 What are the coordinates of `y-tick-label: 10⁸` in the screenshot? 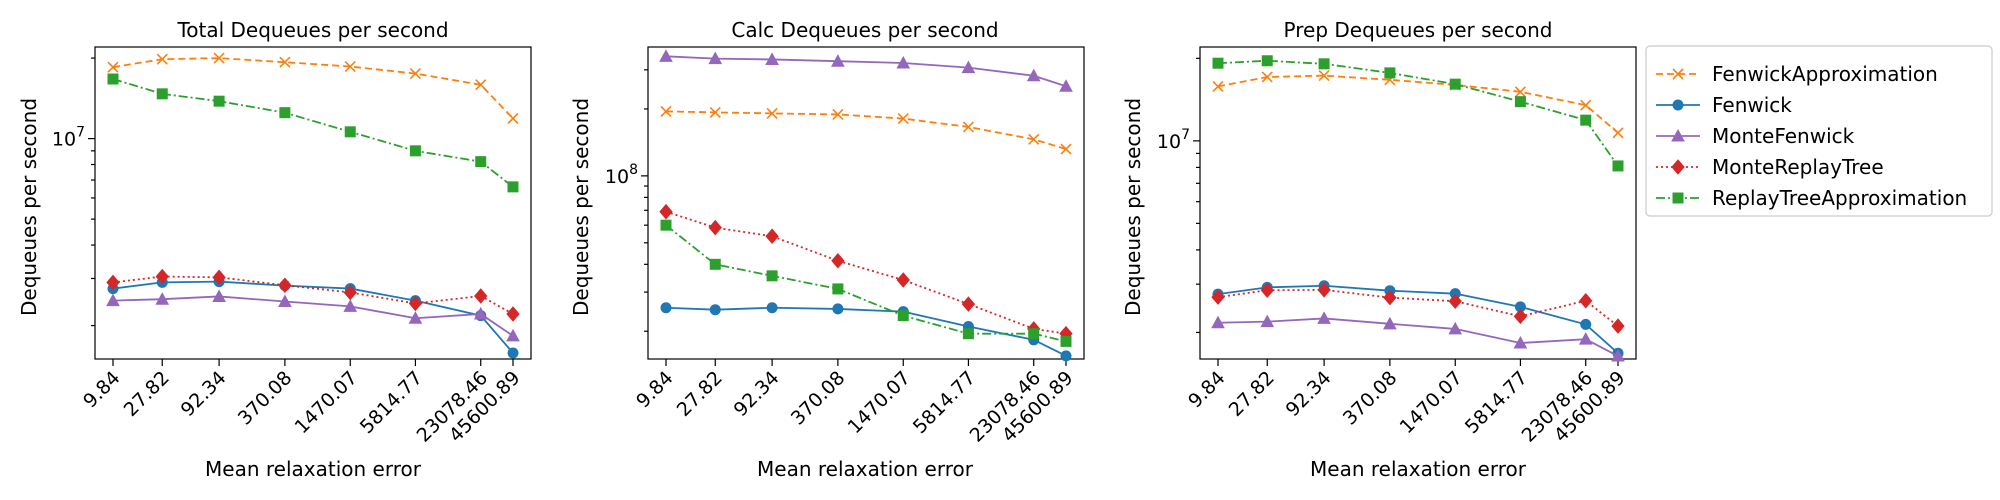 It's located at (621, 175).